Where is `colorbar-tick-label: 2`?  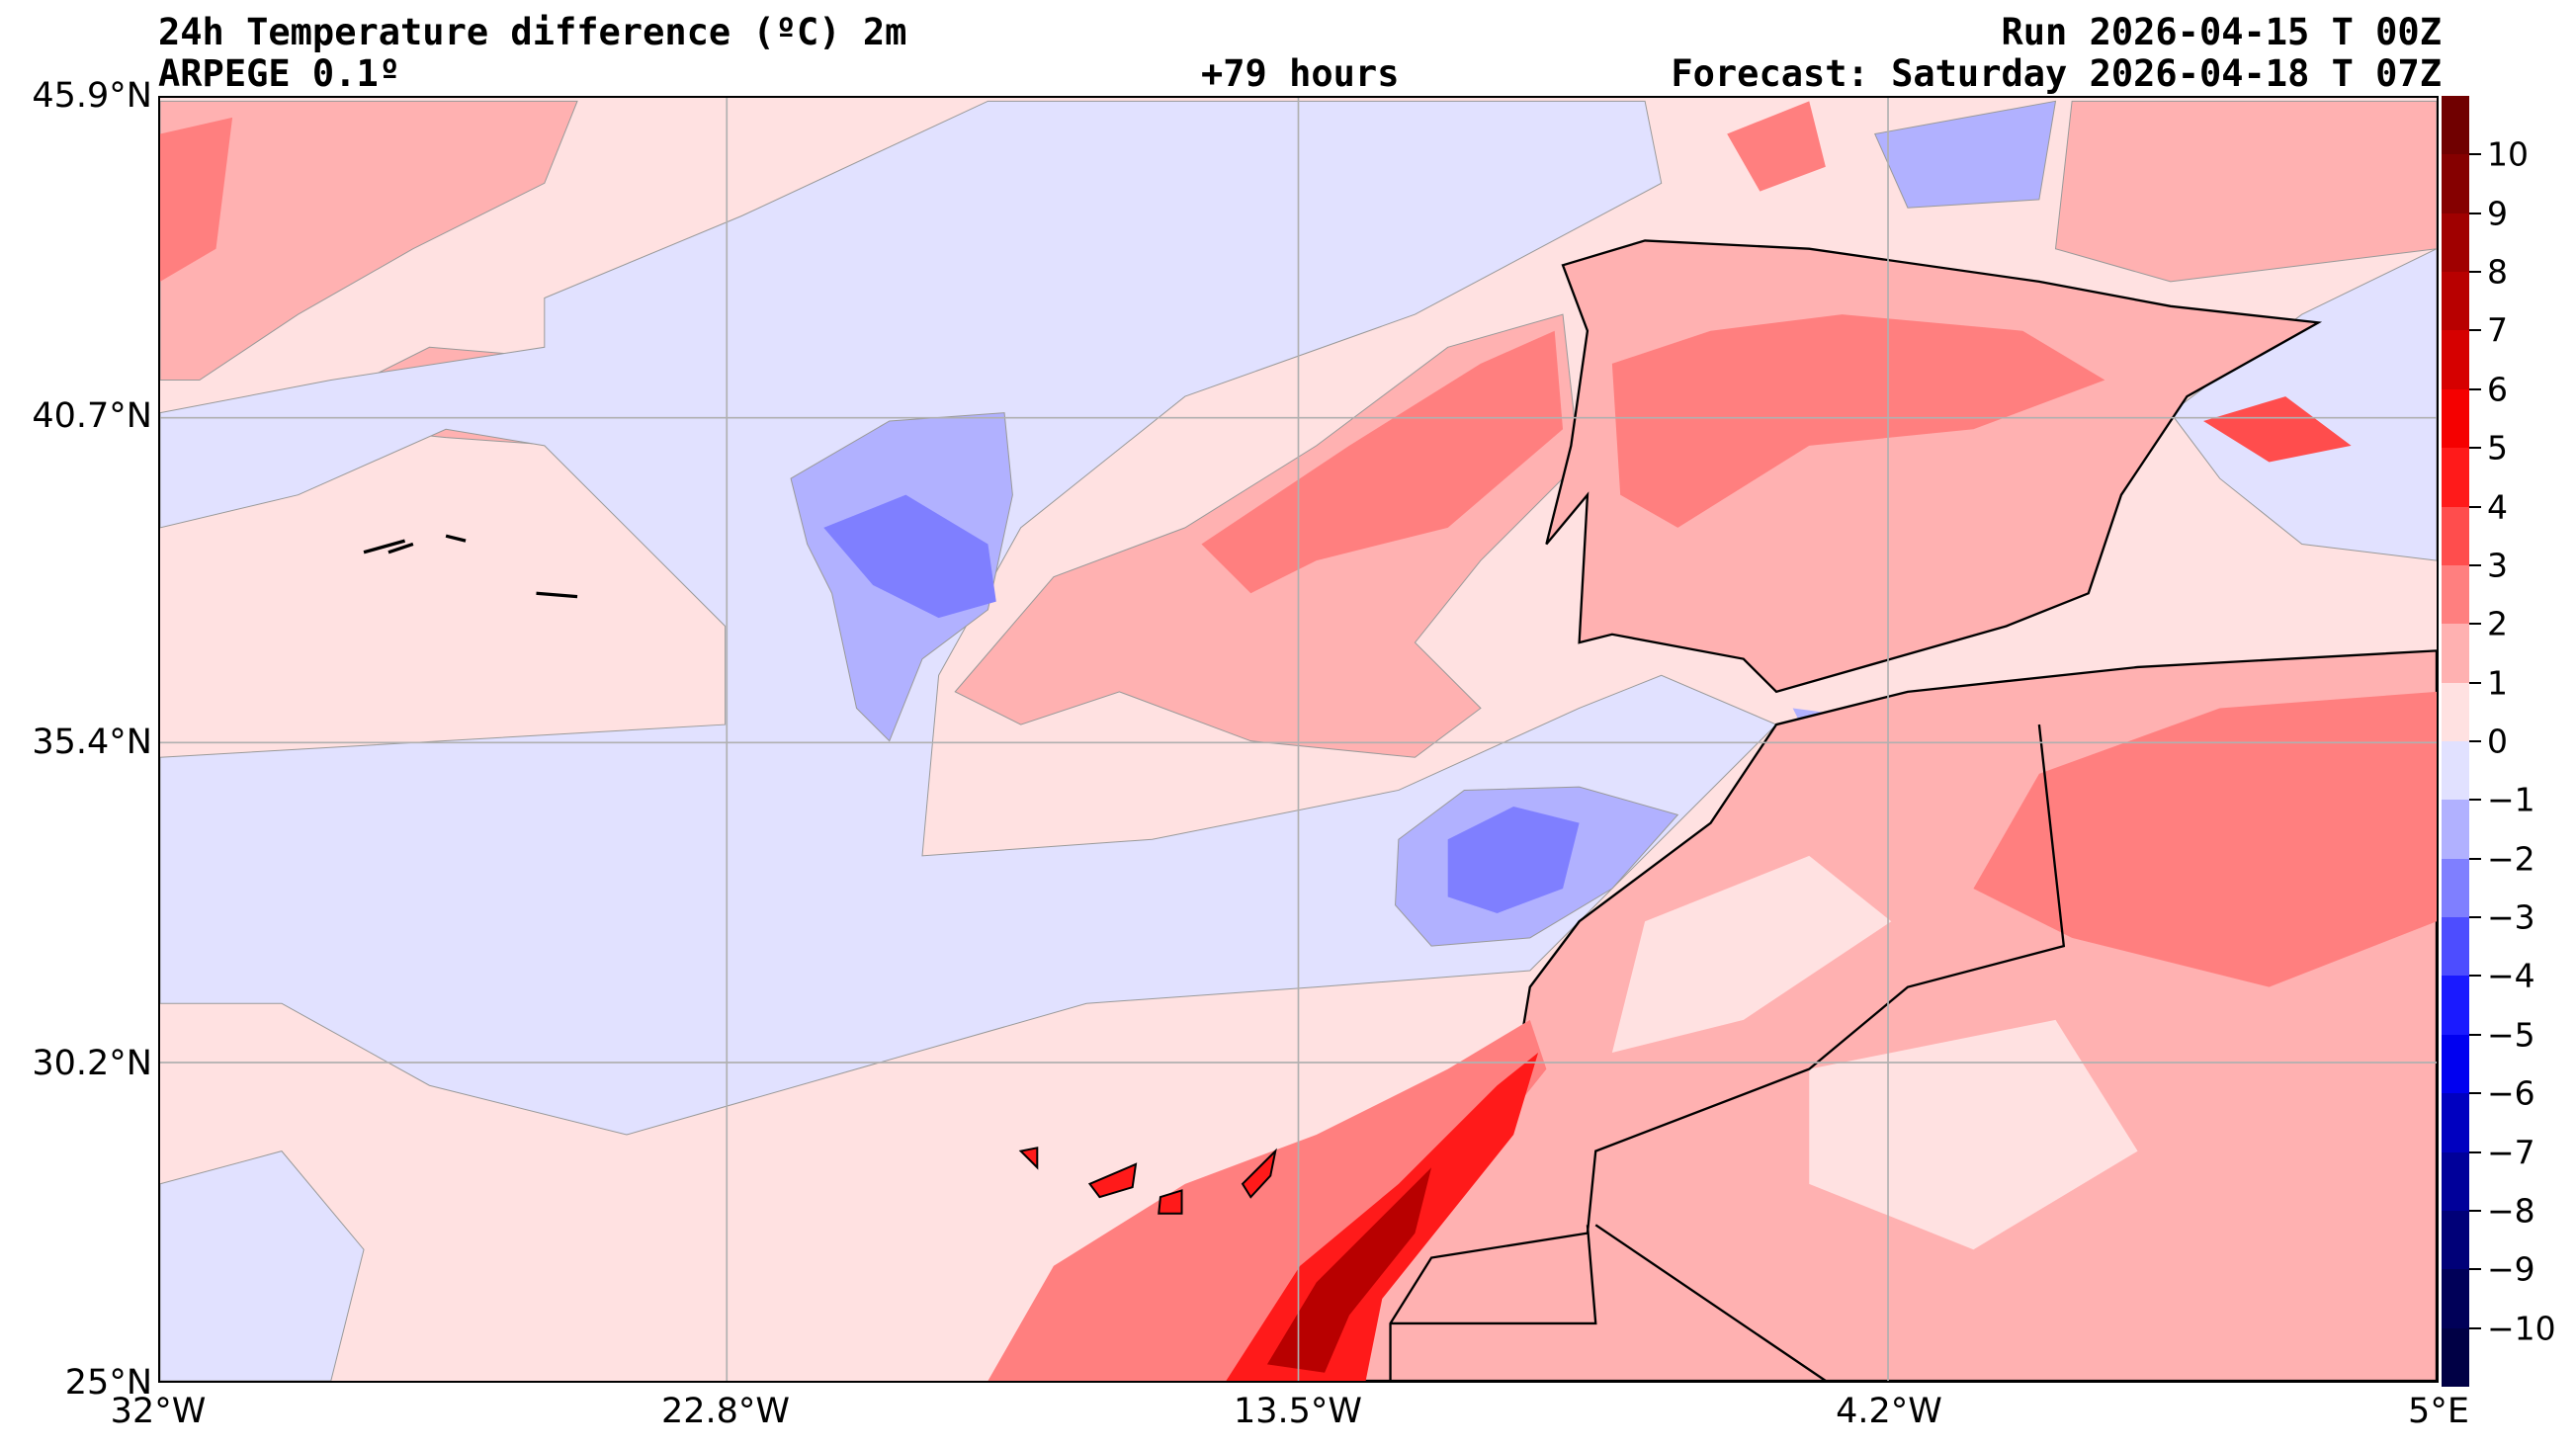 colorbar-tick-label: 2 is located at coordinates (2497, 623).